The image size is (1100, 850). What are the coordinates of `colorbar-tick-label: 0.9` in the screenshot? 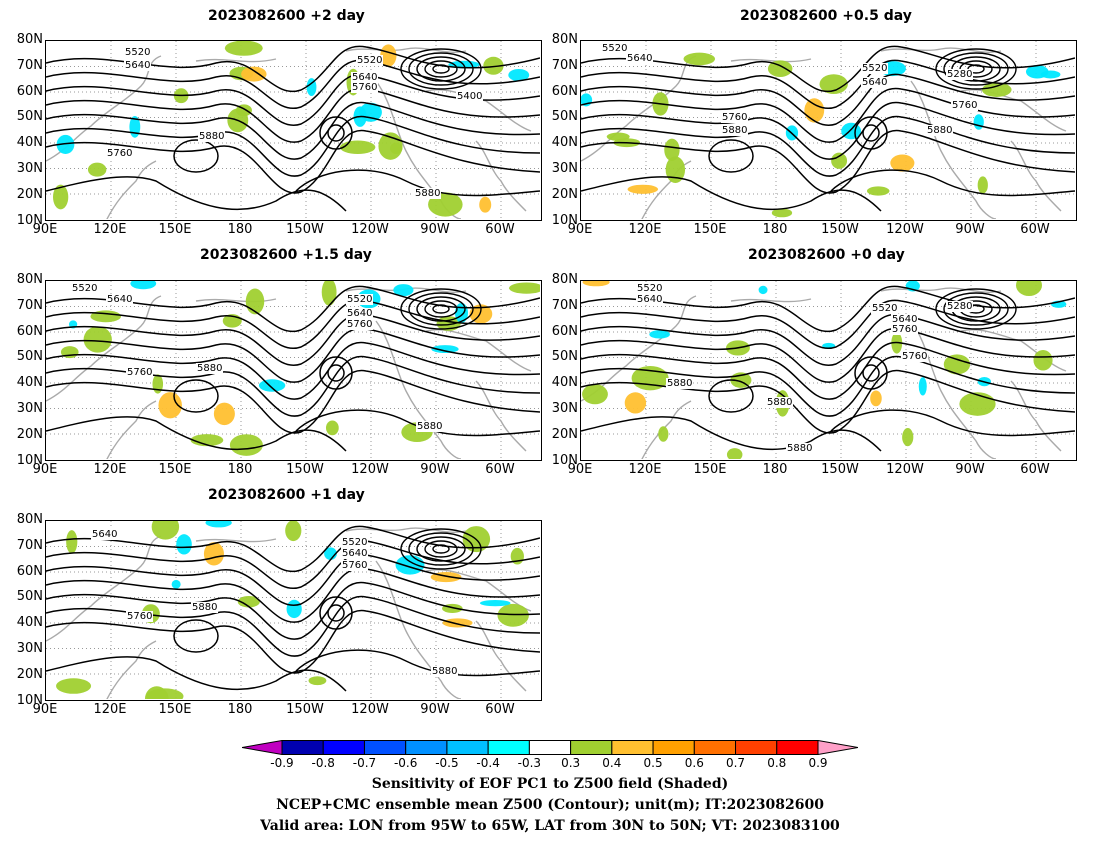 It's located at (818, 763).